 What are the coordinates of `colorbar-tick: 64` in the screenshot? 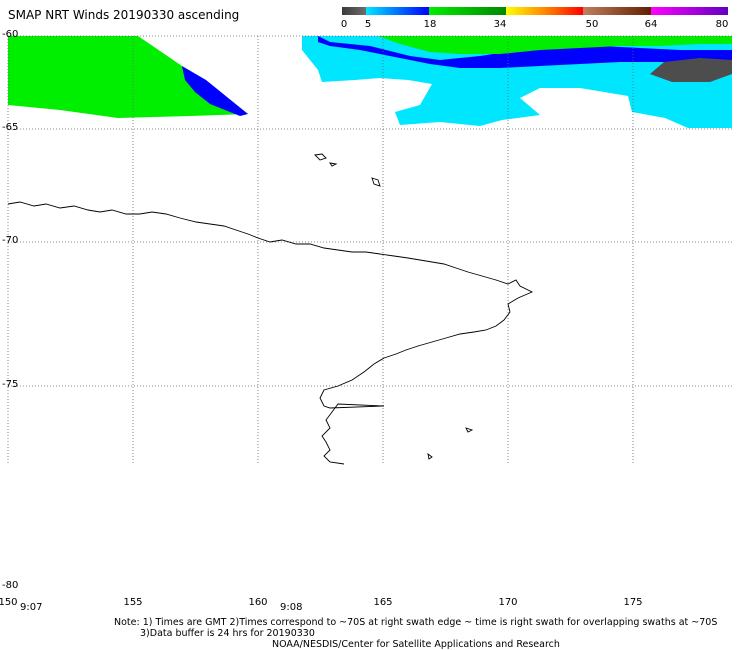 It's located at (651, 24).